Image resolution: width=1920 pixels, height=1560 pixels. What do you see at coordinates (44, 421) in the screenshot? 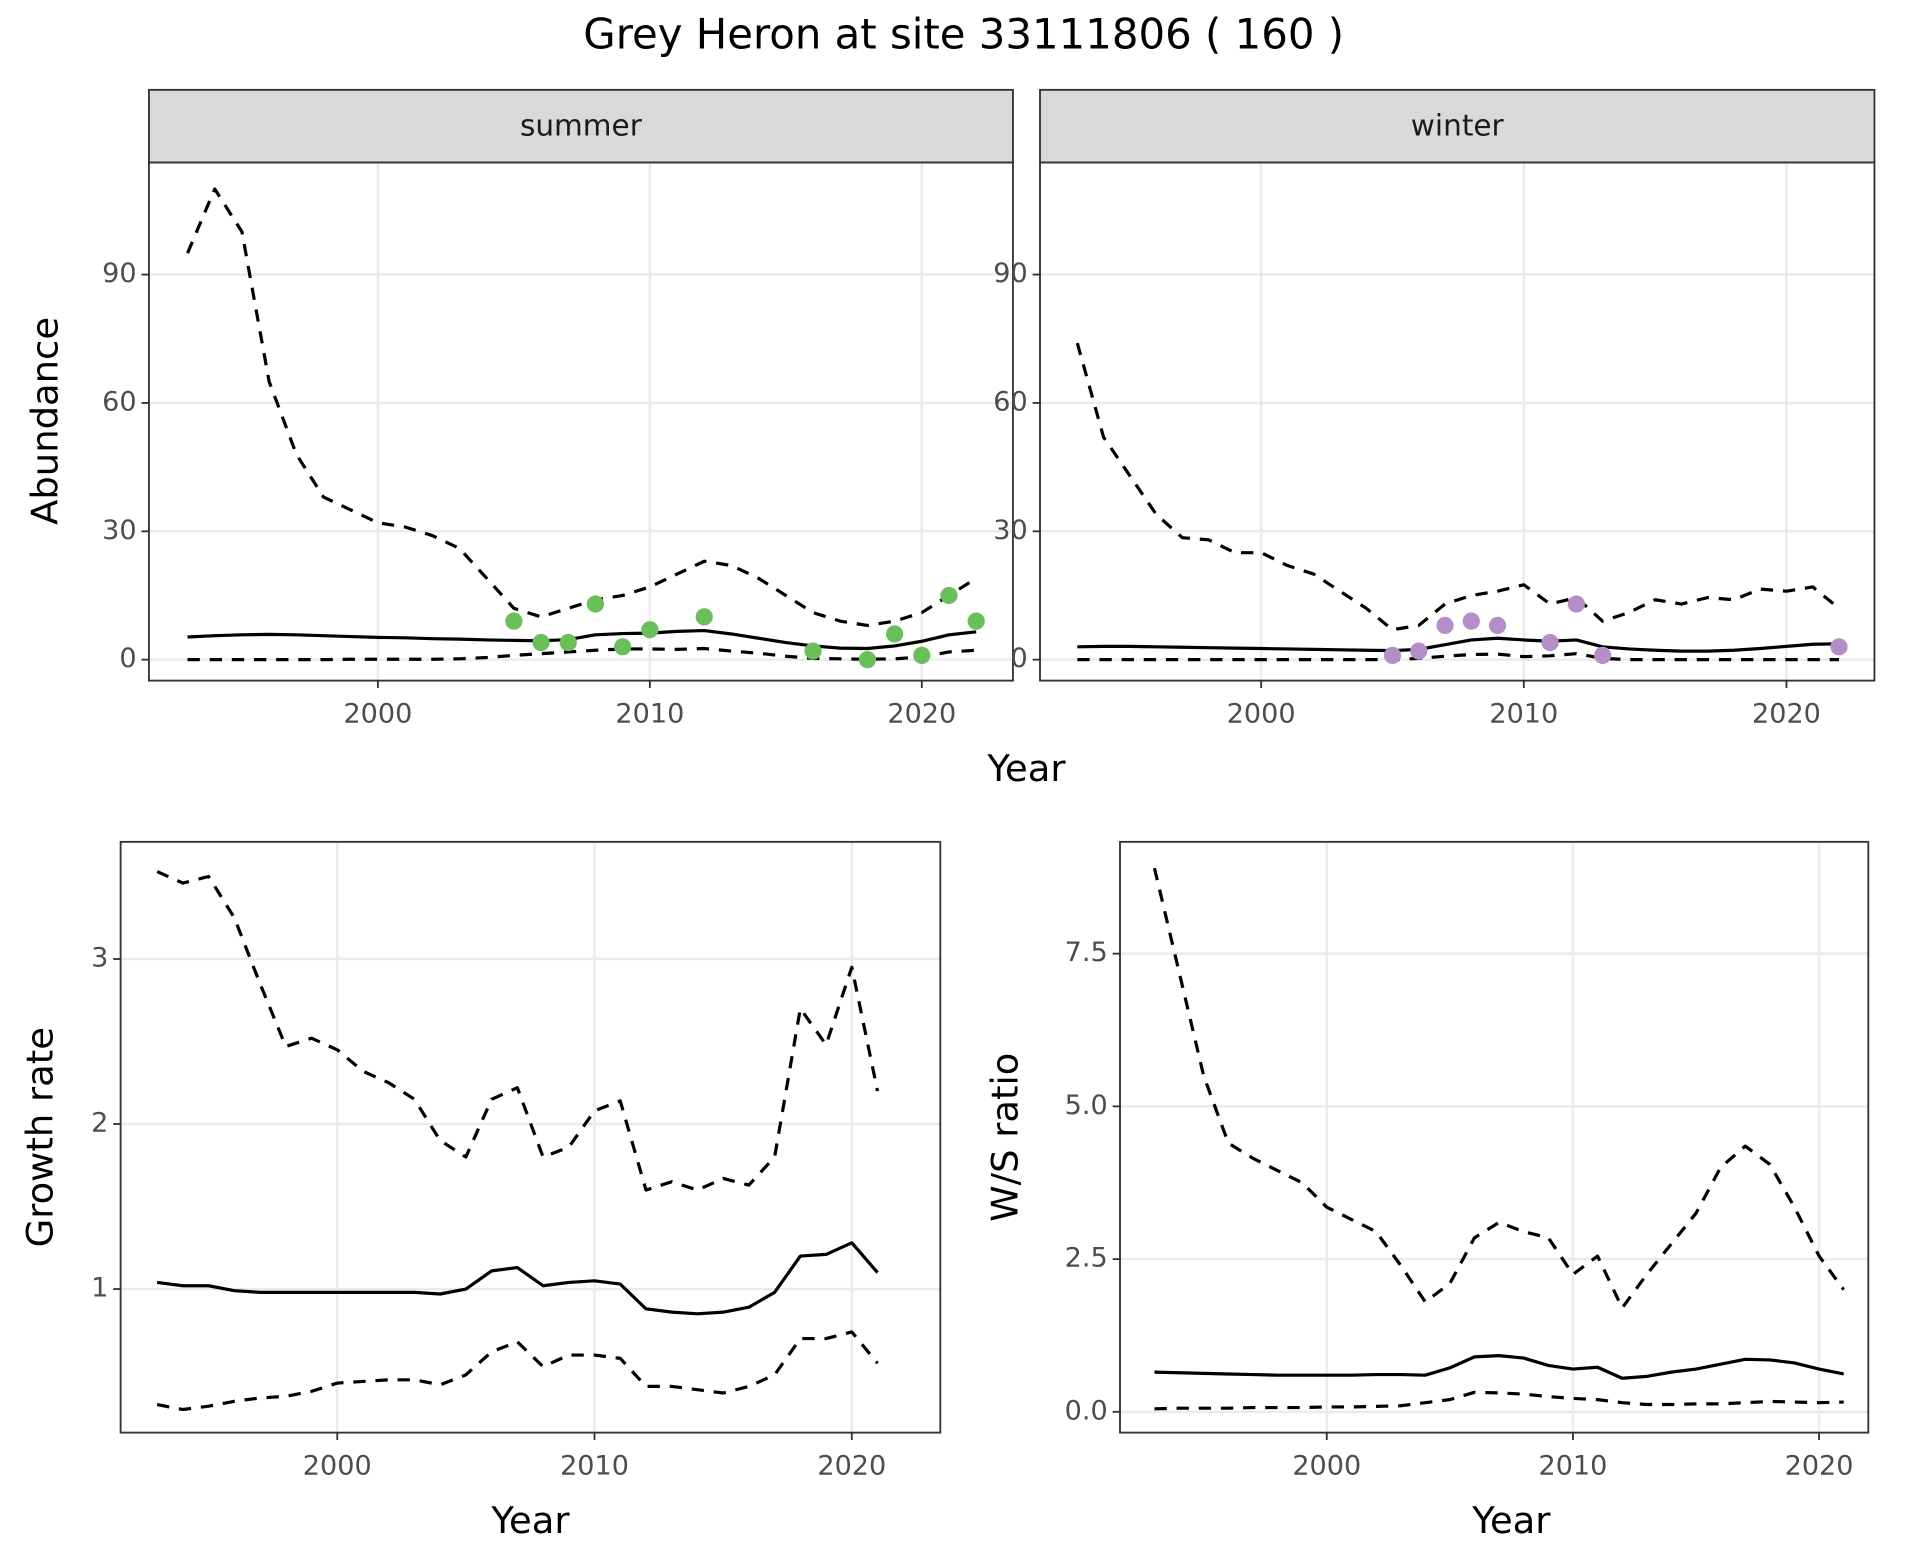
I see `y-axis-label: Abundance` at bounding box center [44, 421].